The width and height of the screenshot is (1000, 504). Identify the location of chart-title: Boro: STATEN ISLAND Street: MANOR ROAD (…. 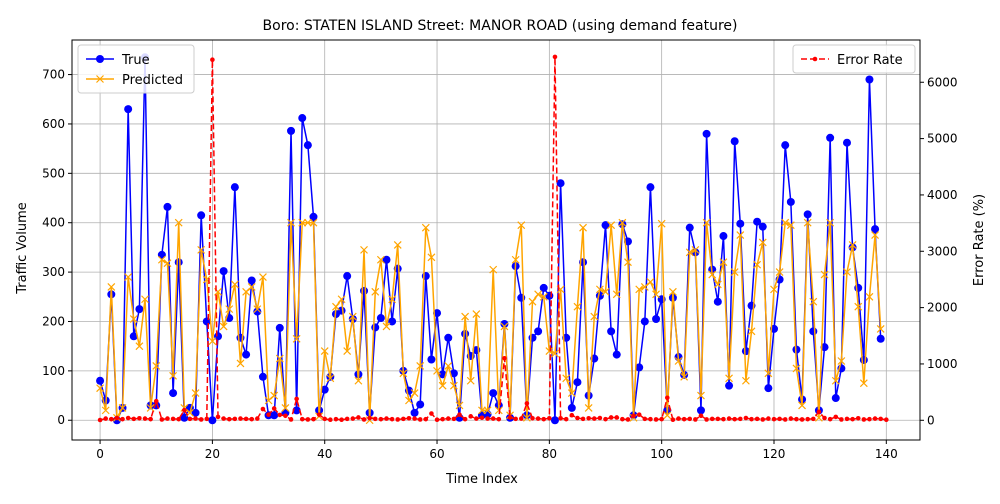
(500, 26).